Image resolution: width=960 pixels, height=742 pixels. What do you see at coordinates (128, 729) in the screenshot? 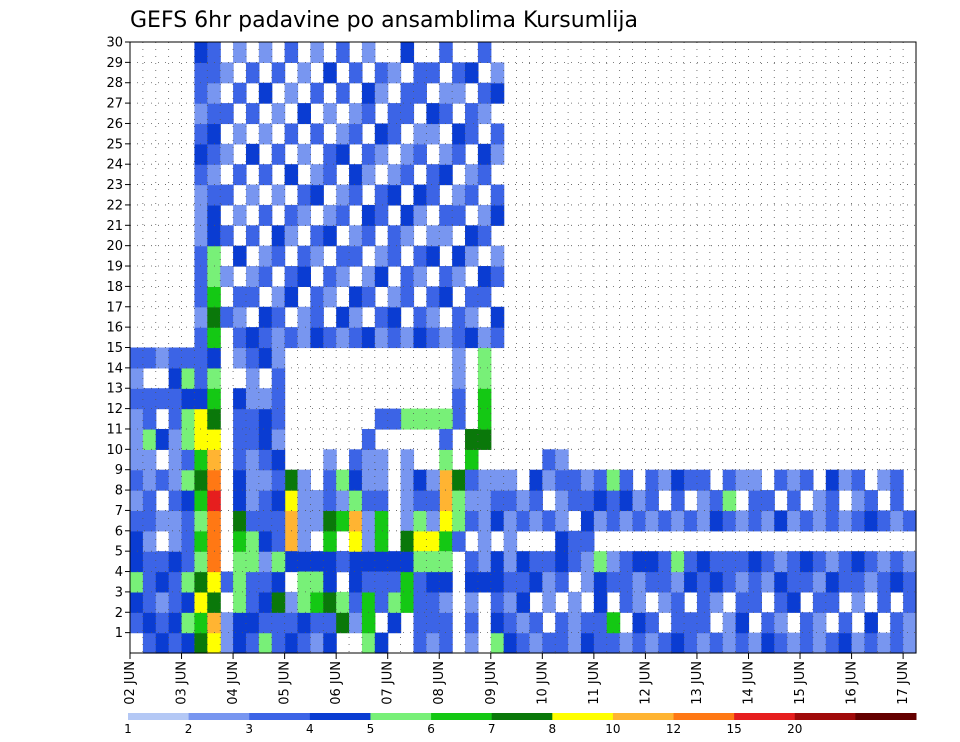
I see `legend-label: 1` at bounding box center [128, 729].